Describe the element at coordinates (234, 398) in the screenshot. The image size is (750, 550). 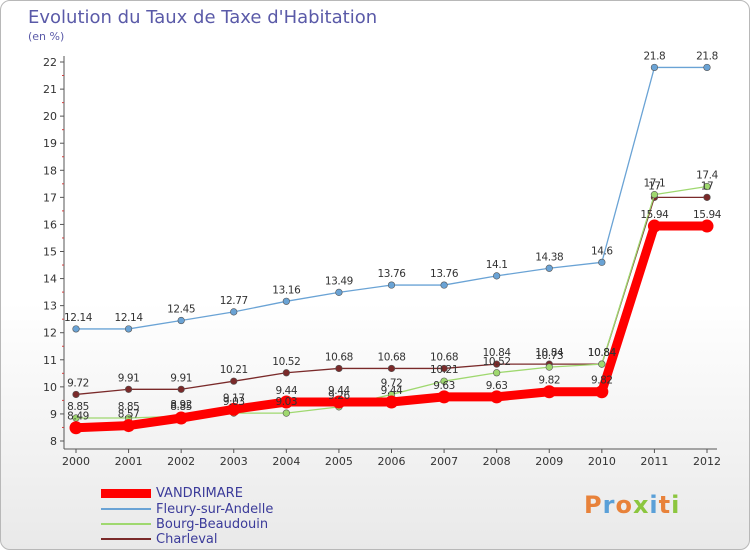
I see `data-label: 9.17` at that location.